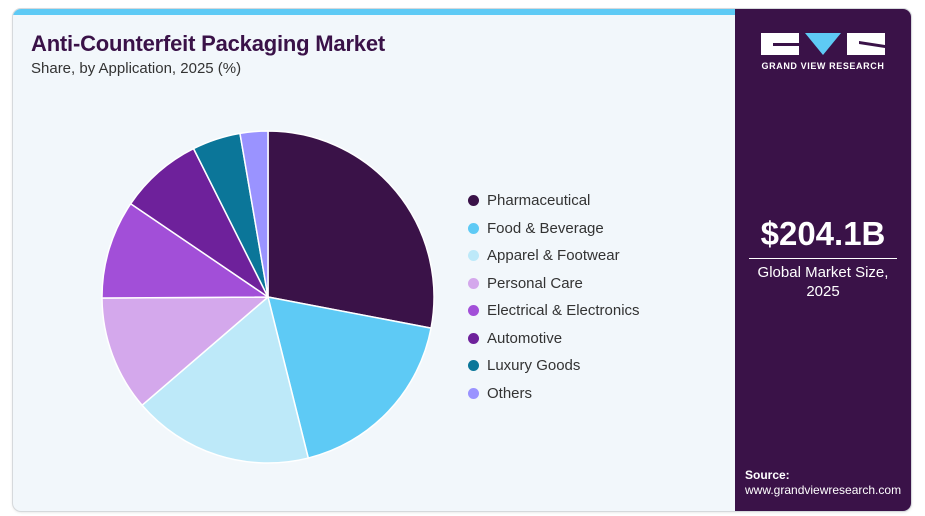 Image resolution: width=925 pixels, height=516 pixels. I want to click on legend-item: Luxury Goods, so click(554, 366).